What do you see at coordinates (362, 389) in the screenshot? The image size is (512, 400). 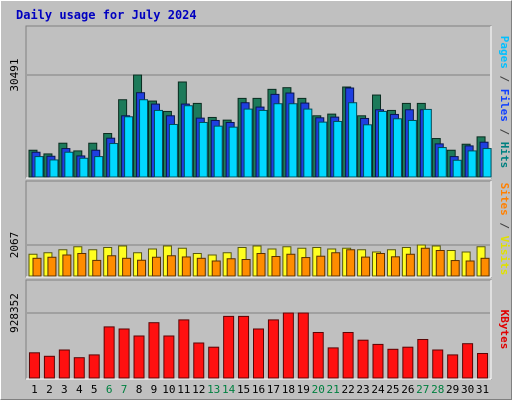 I see `x-tick-label-23: 23` at bounding box center [362, 389].